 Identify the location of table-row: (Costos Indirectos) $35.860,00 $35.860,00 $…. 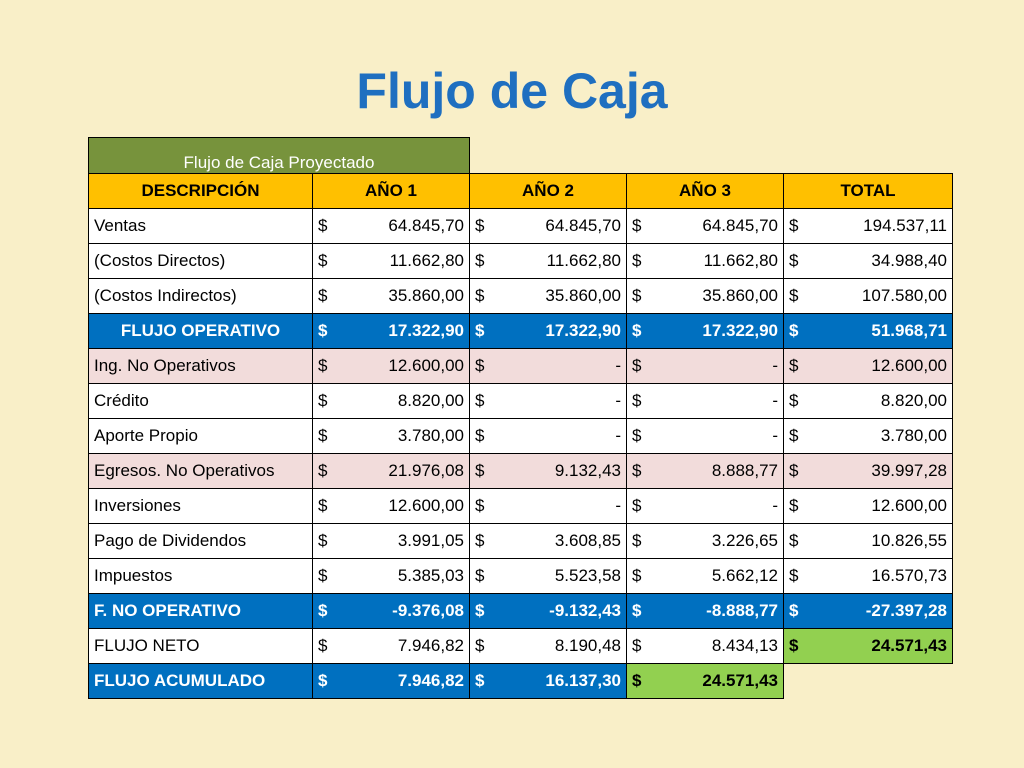
(520, 296).